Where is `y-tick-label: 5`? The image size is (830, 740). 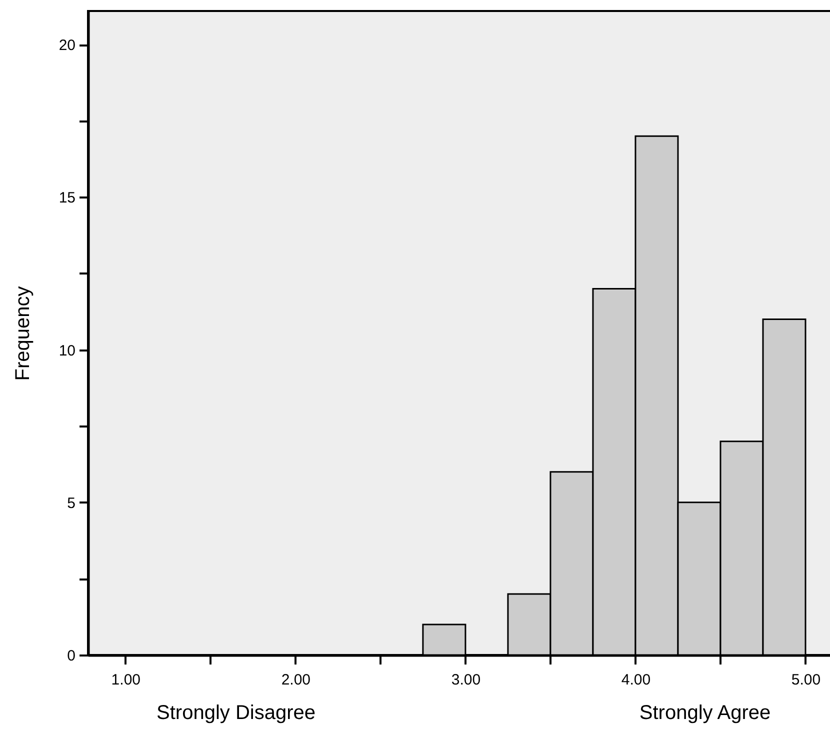 y-tick-label: 5 is located at coordinates (71, 503).